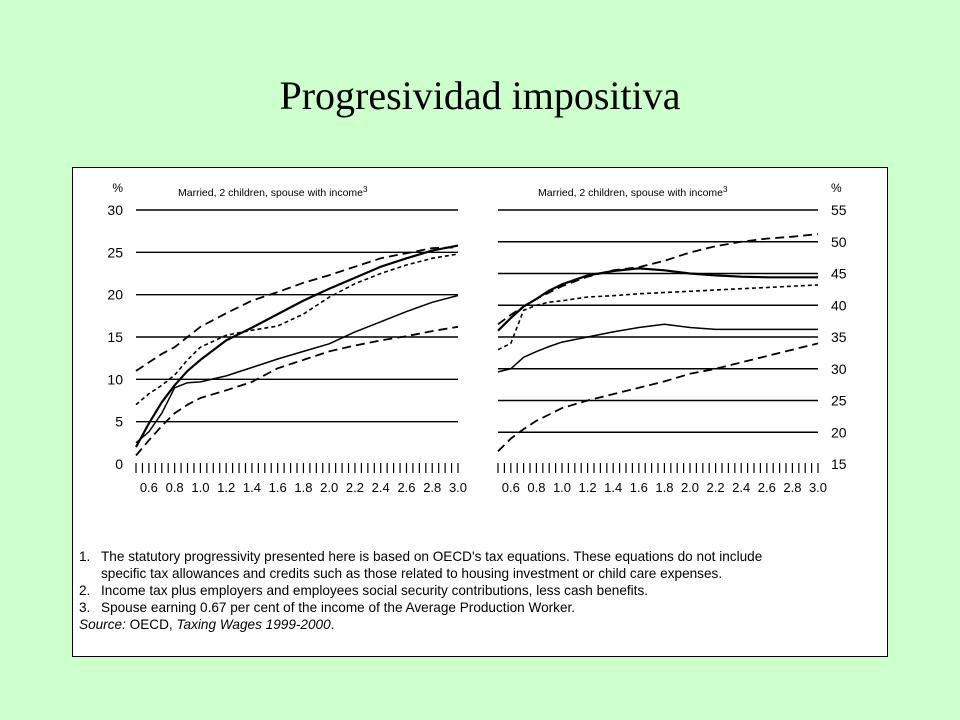  Describe the element at coordinates (480, 95) in the screenshot. I see `slide-title: Progresividad impositiva` at that location.